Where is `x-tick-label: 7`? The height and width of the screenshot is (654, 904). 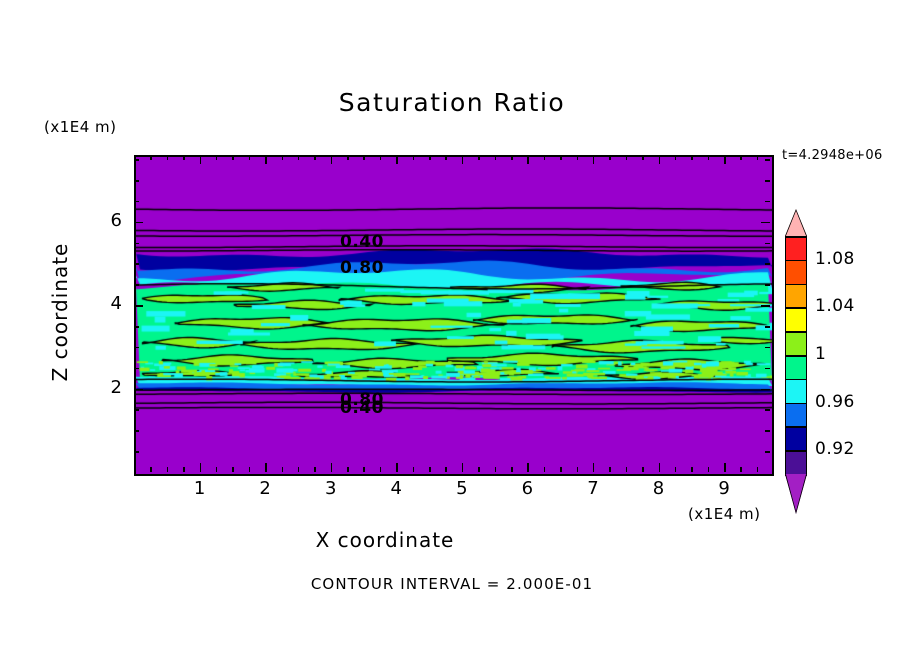
x-tick-label: 7 is located at coordinates (593, 488).